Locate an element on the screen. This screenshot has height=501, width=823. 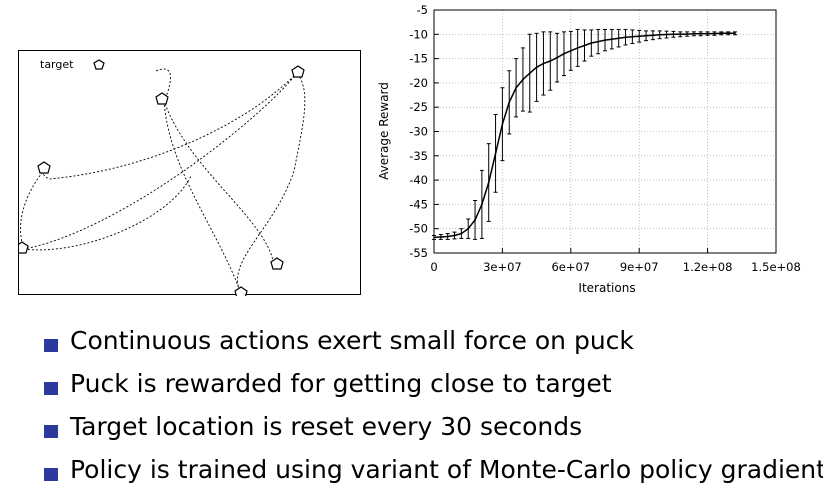
y-tick-label: -35 is located at coordinates (418, 156).